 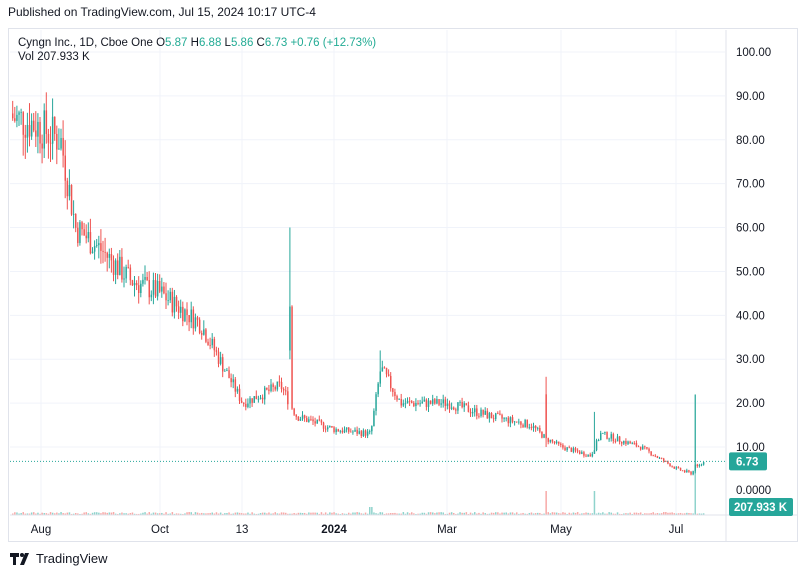 I want to click on time-axis: Aug Oct 13 2024 Mar May Jul, so click(x=357, y=530).